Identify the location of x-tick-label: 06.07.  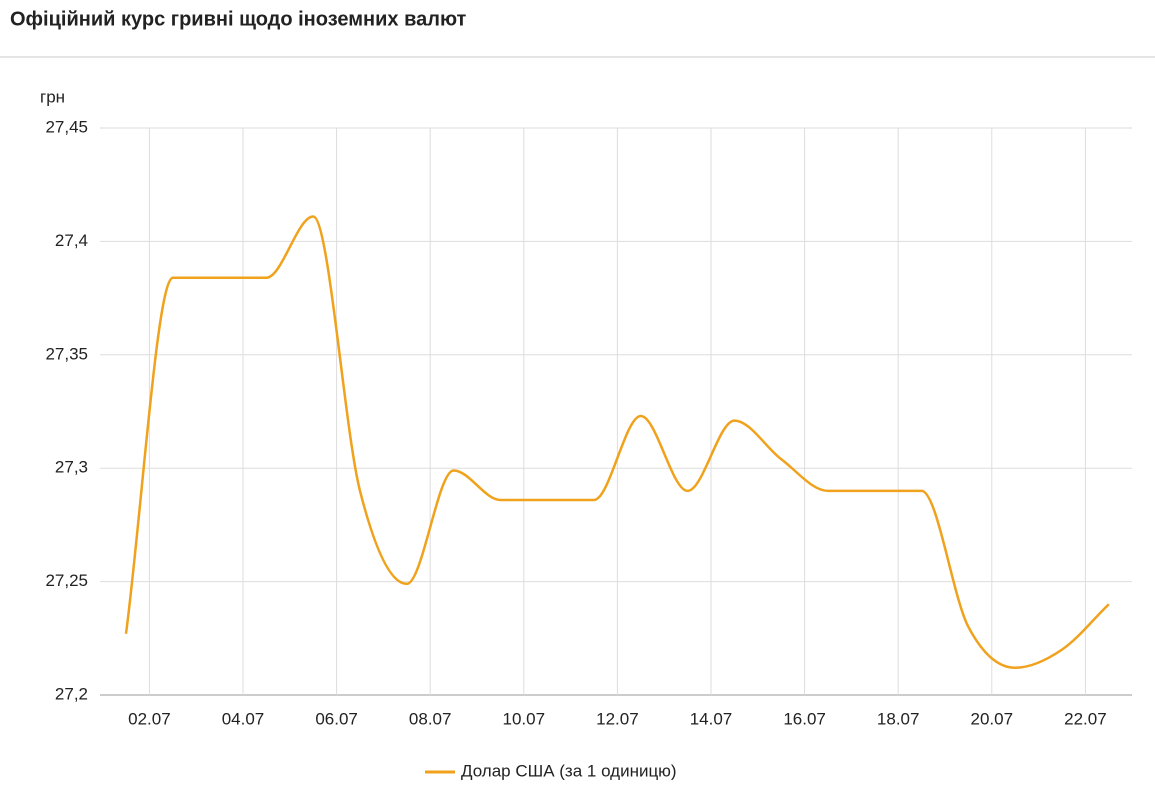
(336, 718).